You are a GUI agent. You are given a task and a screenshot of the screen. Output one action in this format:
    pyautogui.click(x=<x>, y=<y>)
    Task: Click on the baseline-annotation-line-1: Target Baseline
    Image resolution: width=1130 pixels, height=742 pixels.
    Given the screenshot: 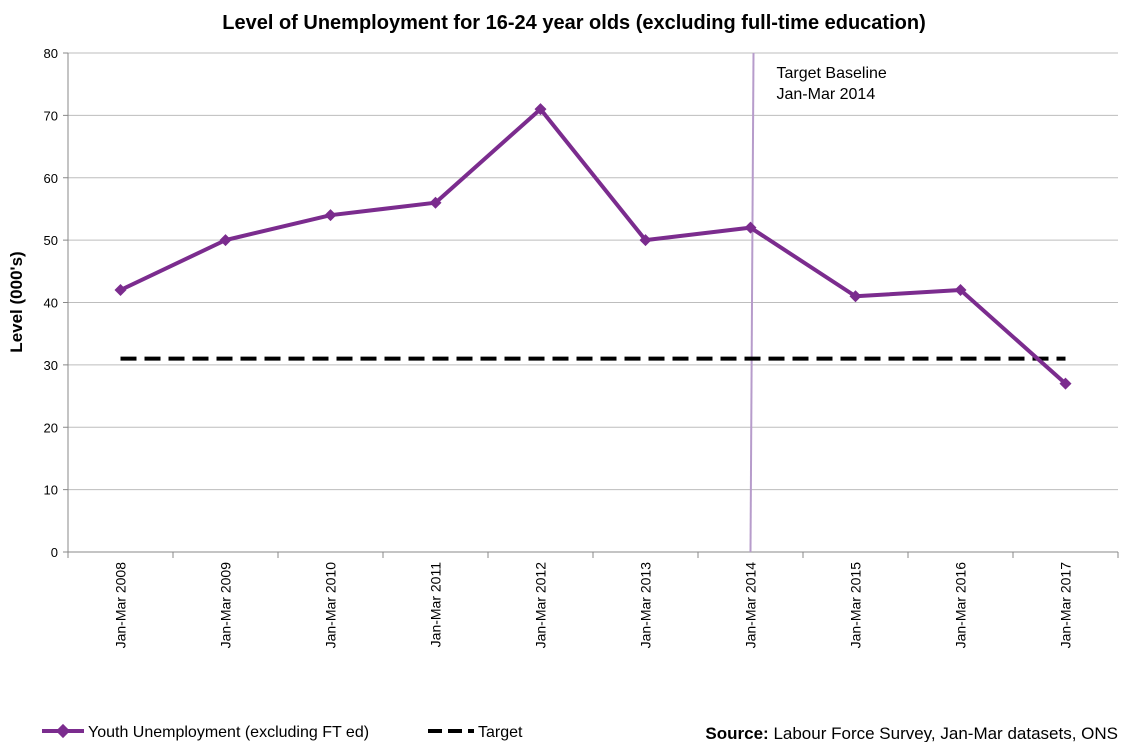 What is the action you would take?
    pyautogui.click(x=832, y=73)
    